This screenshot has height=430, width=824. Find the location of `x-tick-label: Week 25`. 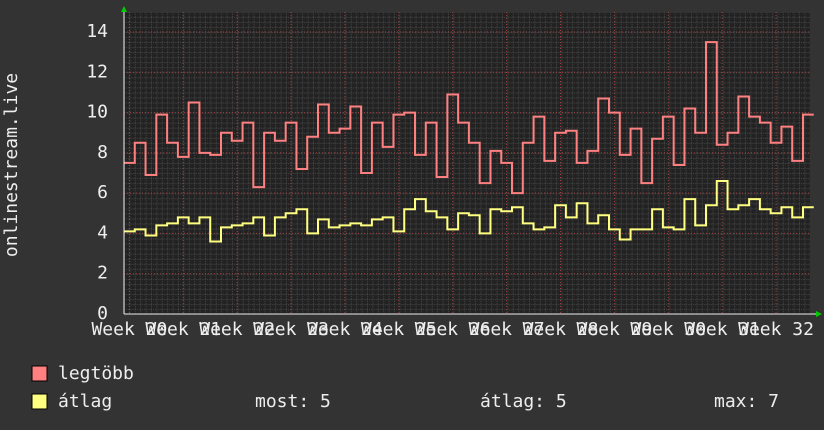

x-tick-label: Week 25 is located at coordinates (399, 329).